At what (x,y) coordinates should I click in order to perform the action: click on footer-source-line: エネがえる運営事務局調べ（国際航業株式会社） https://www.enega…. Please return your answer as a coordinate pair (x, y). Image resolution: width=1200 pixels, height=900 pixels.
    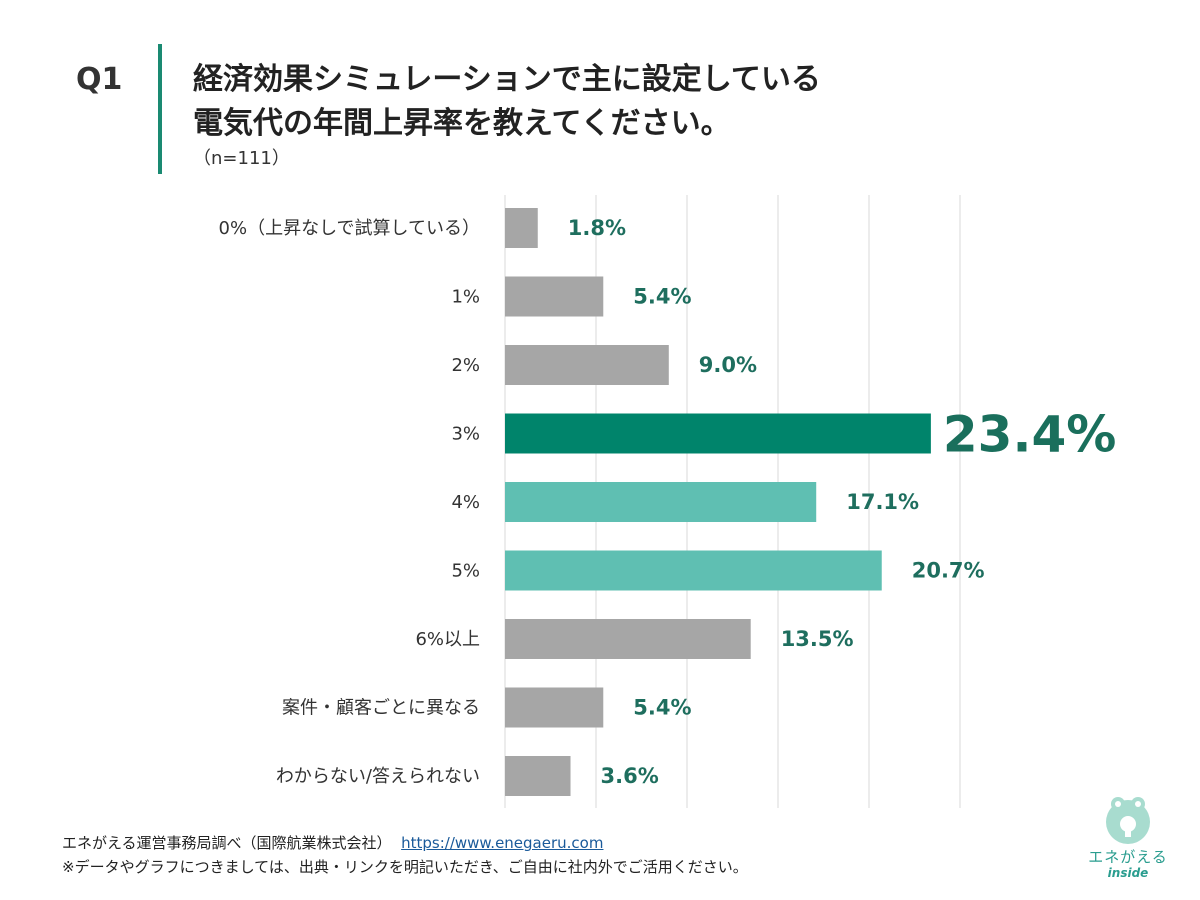
    Looking at the image, I should click on (332, 842).